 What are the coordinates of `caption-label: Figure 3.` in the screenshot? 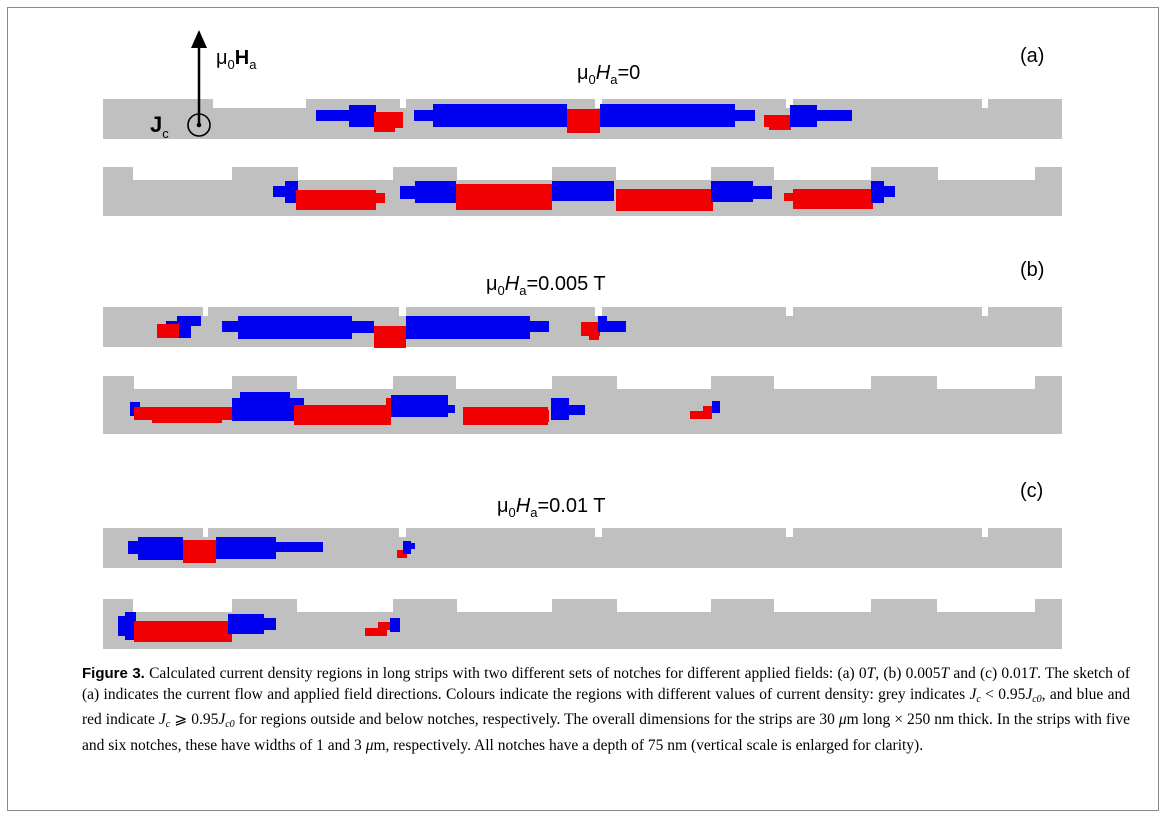 It's located at (113, 673).